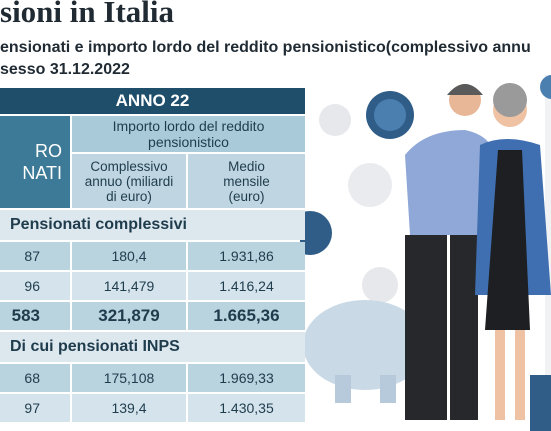  What do you see at coordinates (365, 345) in the screenshot?
I see `piggy-bank` at bounding box center [365, 345].